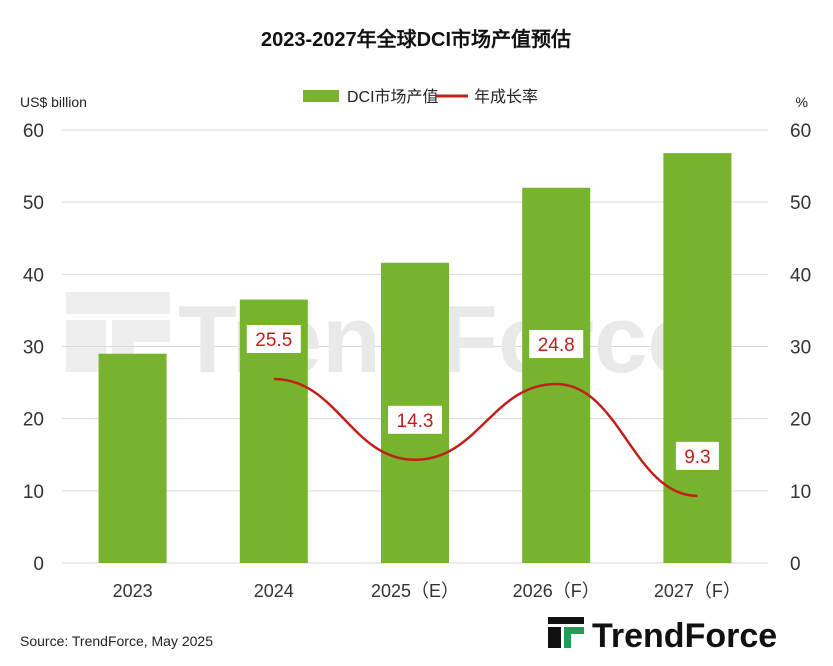 This screenshot has width=833, height=666. I want to click on line-data-labels: 25.5 14.3 24.8 9.3, so click(482, 397).